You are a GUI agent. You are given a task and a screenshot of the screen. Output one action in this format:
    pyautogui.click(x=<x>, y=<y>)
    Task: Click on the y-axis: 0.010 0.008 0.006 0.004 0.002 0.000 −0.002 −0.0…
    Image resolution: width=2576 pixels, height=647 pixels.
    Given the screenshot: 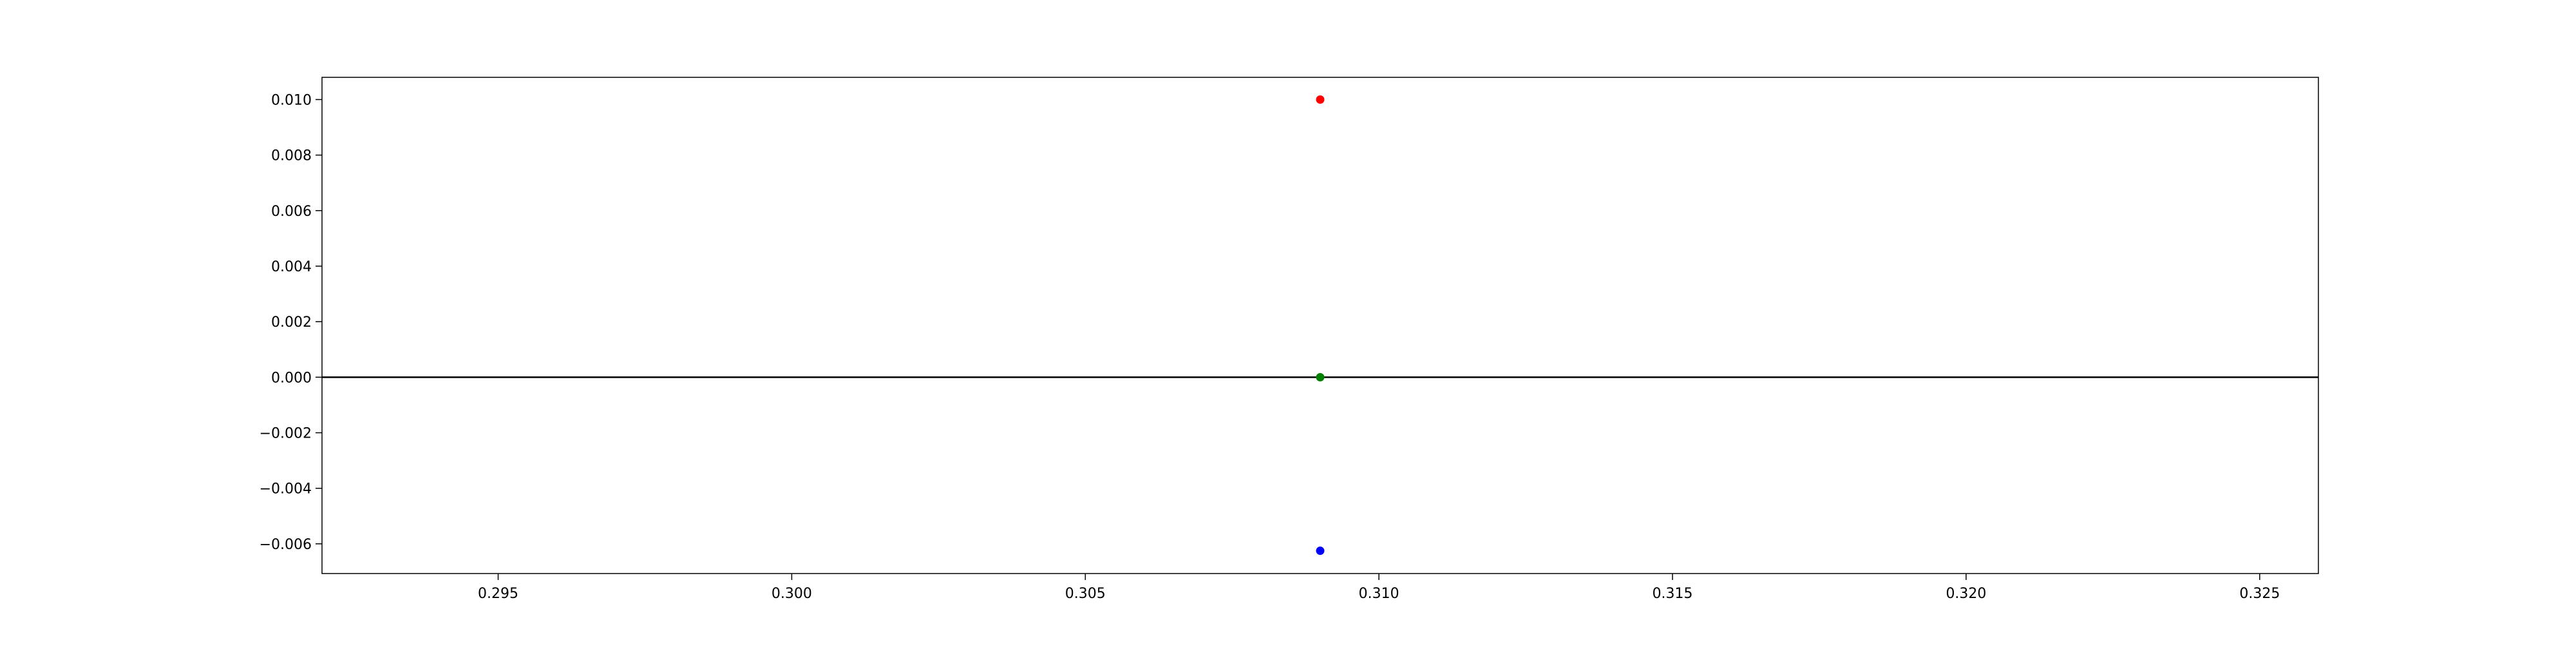 What is the action you would take?
    pyautogui.click(x=291, y=322)
    